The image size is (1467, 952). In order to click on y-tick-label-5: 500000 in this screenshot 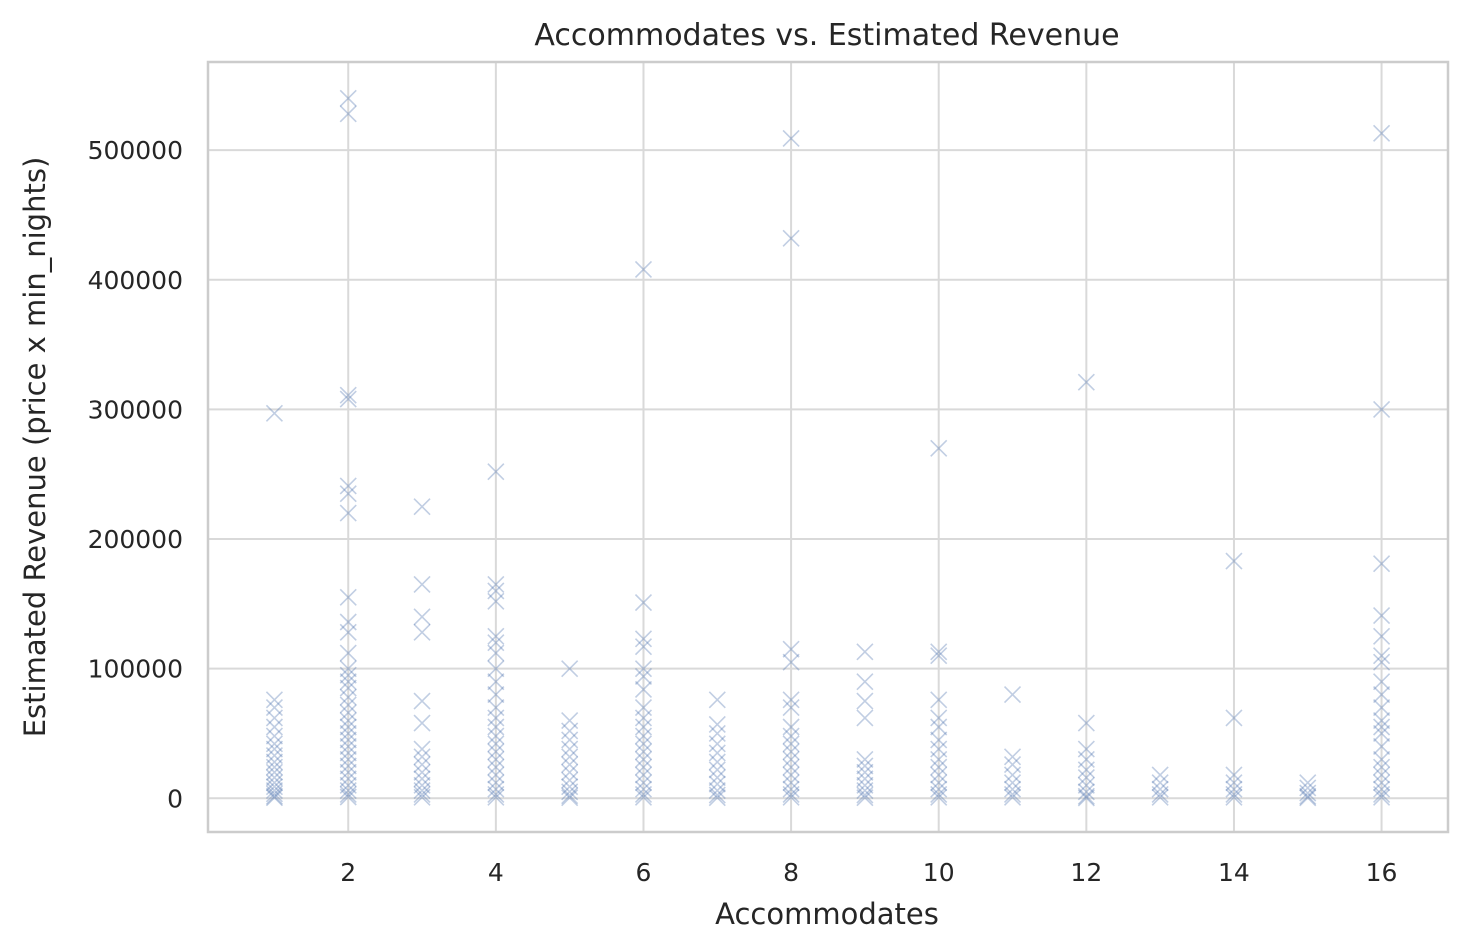, I will do `click(135, 150)`.